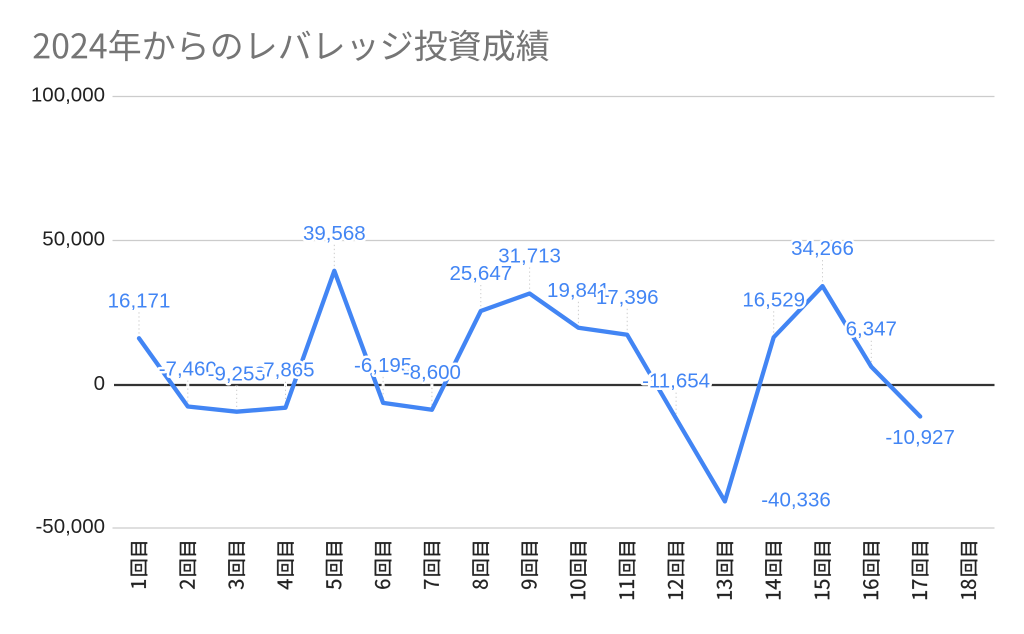 The height and width of the screenshot is (634, 1024). Describe the element at coordinates (773, 299) in the screenshot. I see `svg-text: 16,529` at that location.